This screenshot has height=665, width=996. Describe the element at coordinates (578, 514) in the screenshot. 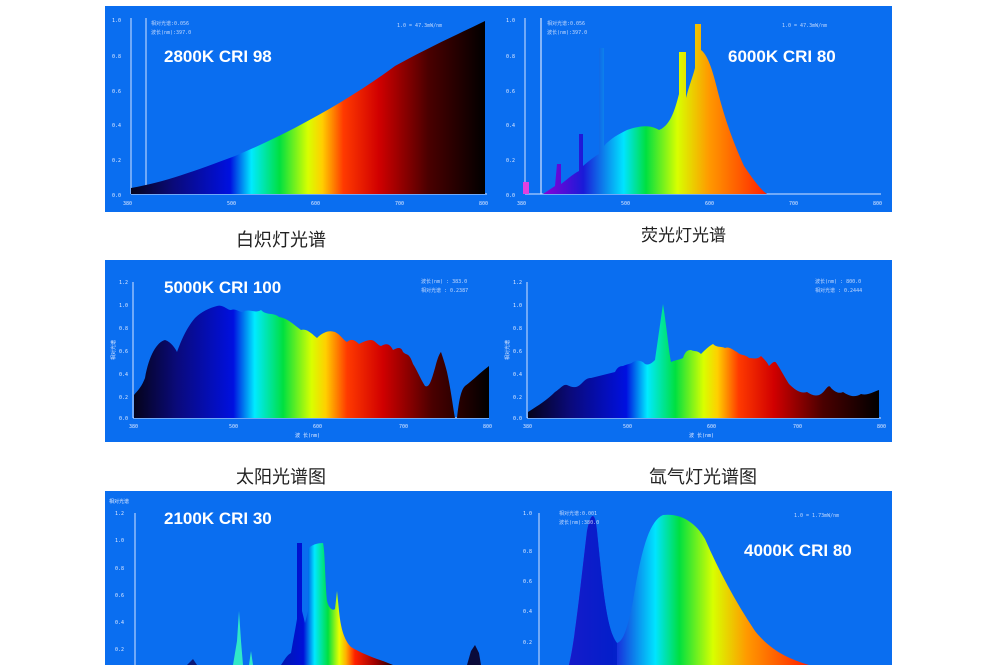

I see `readout-relative: 相对光谱:0.001` at that location.